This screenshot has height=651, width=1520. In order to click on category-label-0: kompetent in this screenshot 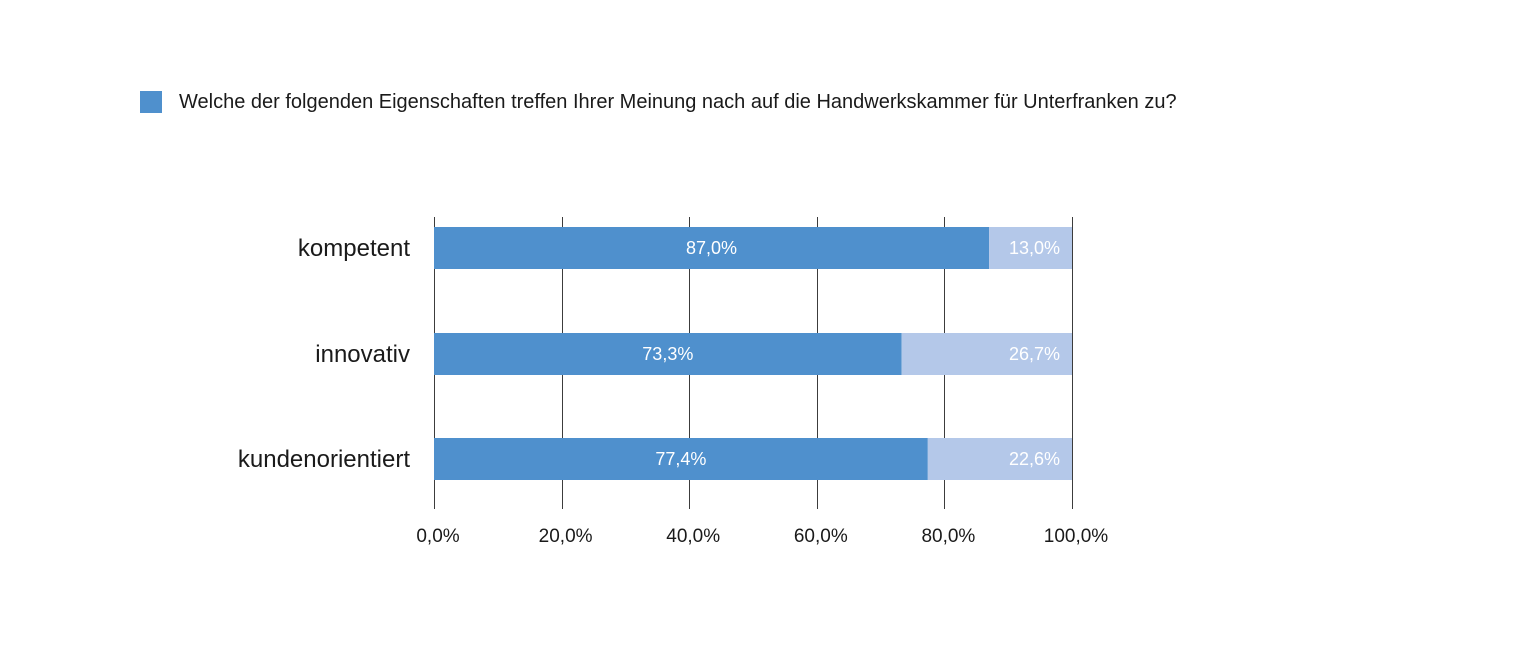, I will do `click(354, 248)`.